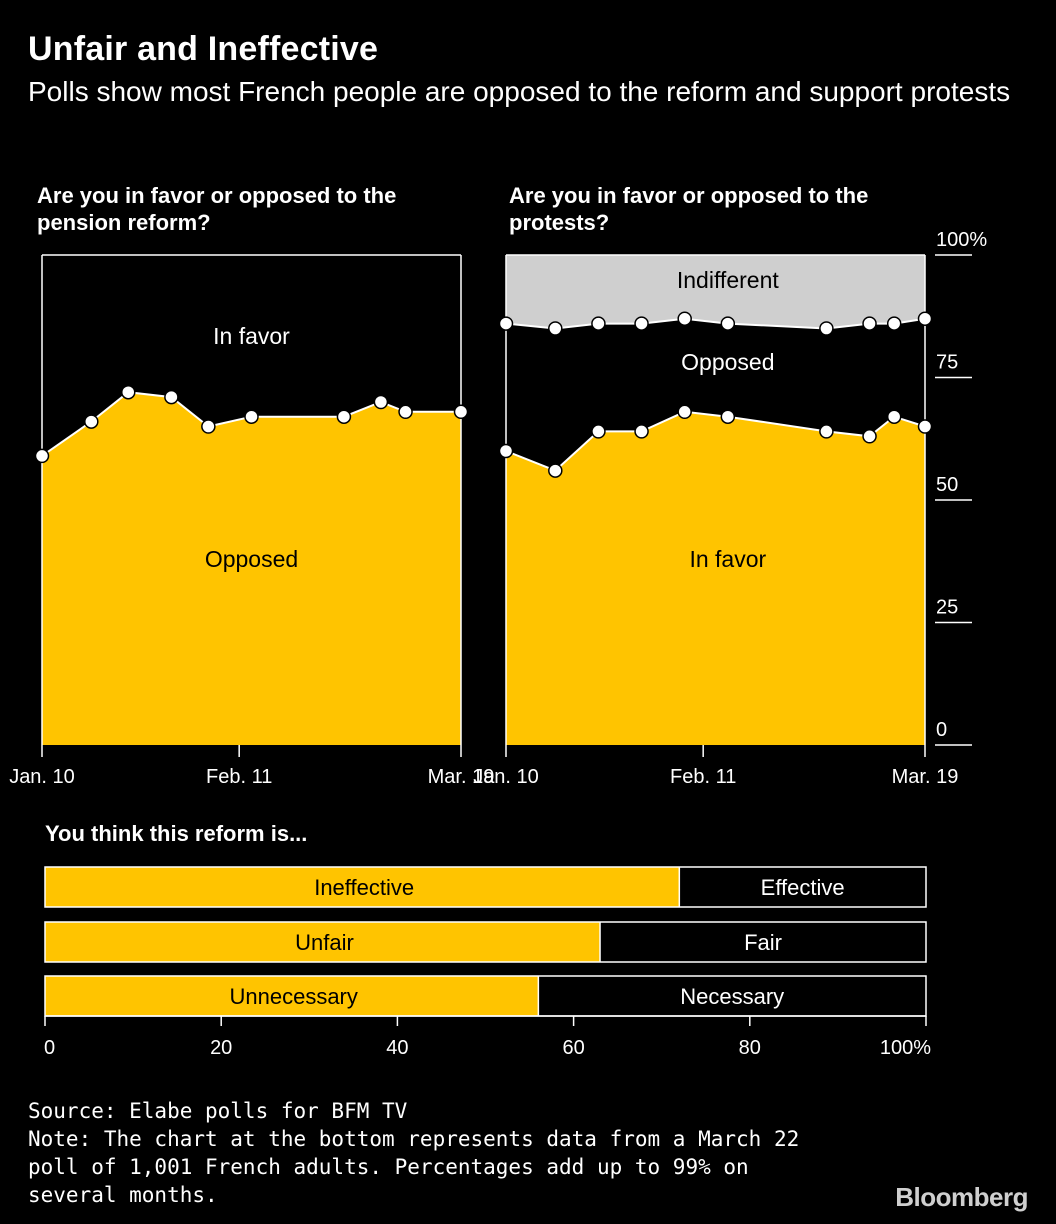  I want to click on right-chart-area-in-favor, so click(715, 578).